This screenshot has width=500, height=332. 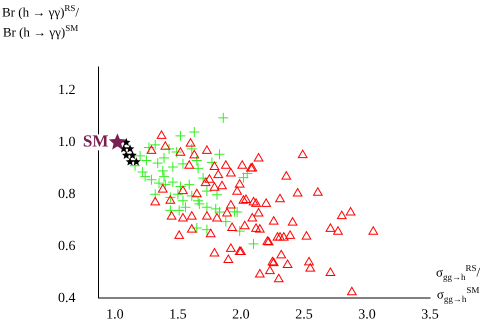 What do you see at coordinates (430, 314) in the screenshot?
I see `x-tick-label: 3.5` at bounding box center [430, 314].